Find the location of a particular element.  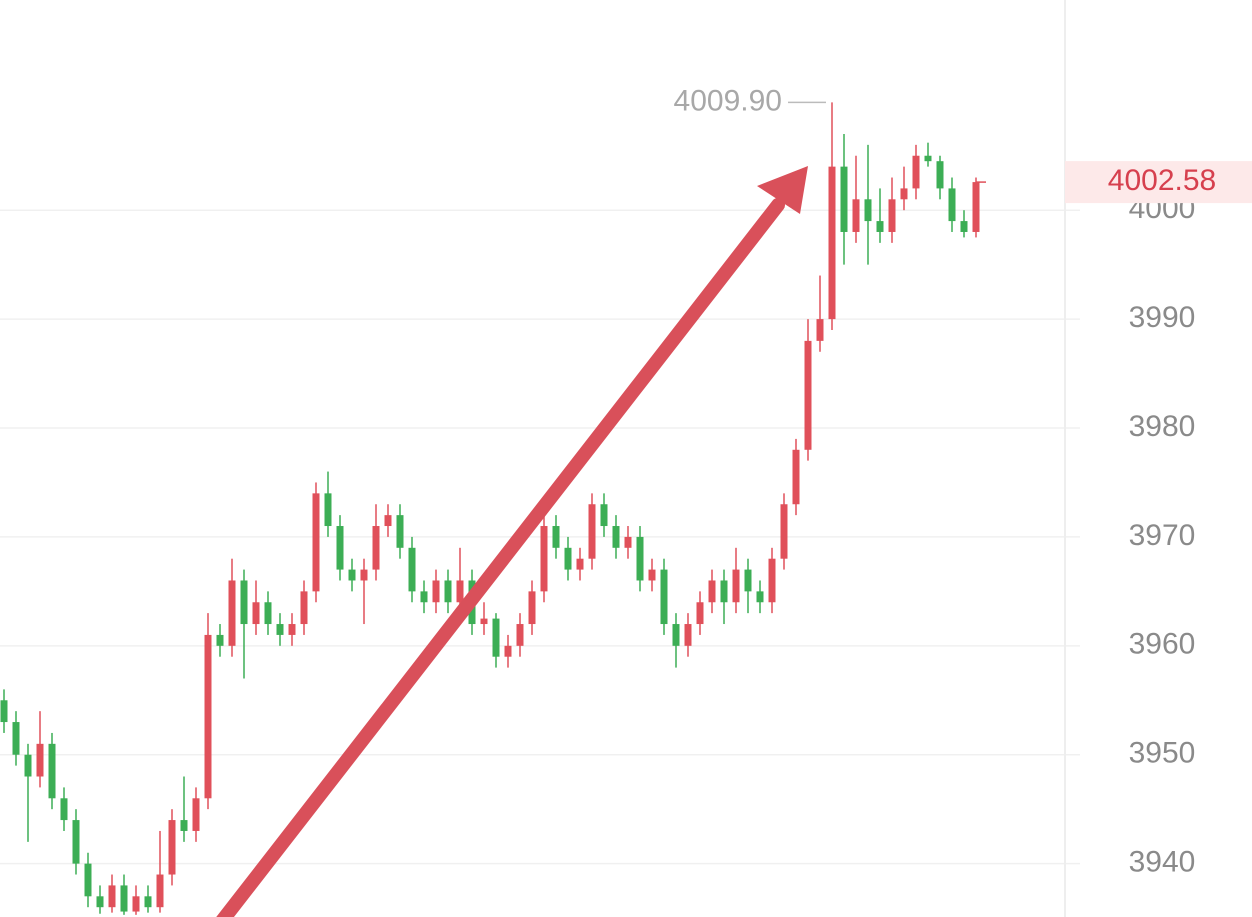

y-tick-label: 3990 is located at coordinates (1162, 317).